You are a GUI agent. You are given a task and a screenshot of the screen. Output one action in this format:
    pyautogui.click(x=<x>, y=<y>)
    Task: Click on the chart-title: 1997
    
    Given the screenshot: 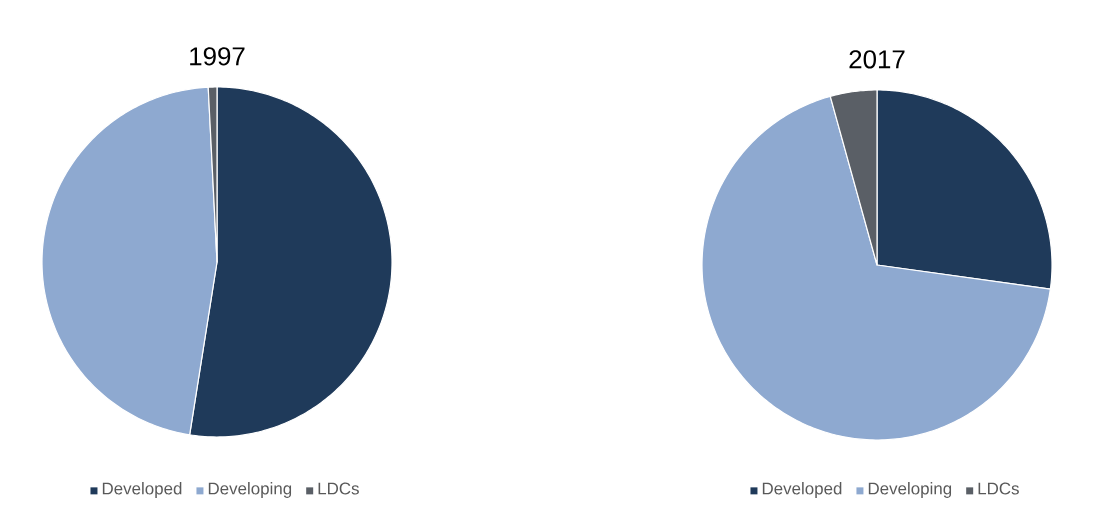 What is the action you would take?
    pyautogui.click(x=217, y=56)
    